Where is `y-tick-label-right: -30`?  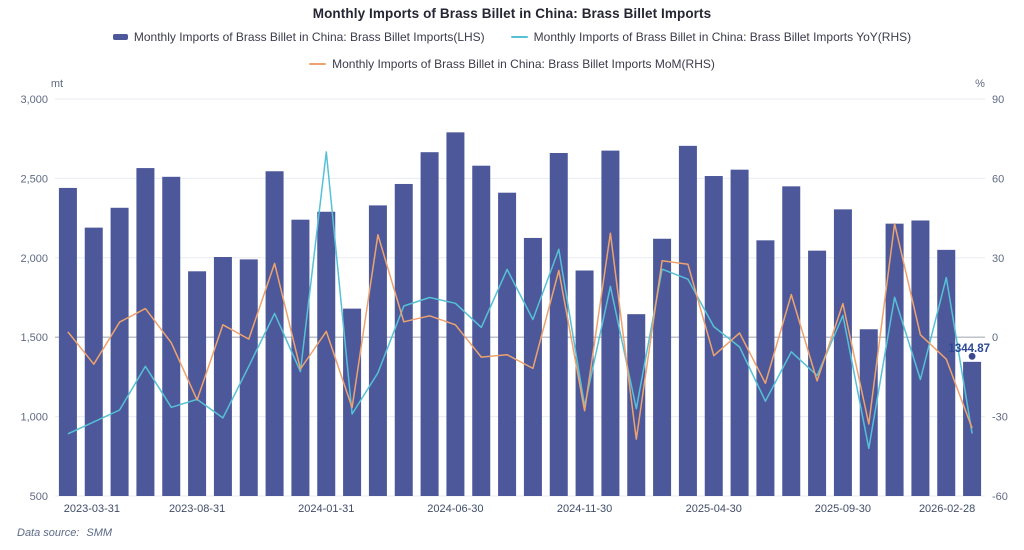 y-tick-label-right: -30 is located at coordinates (1000, 418).